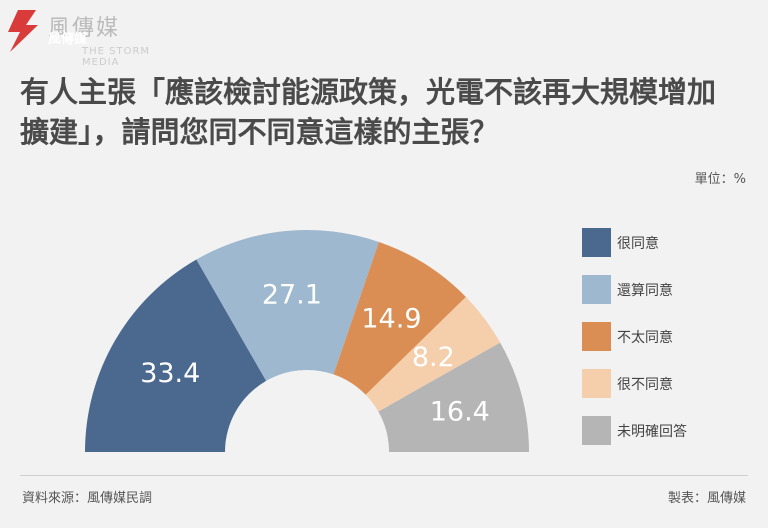 This screenshot has width=768, height=528. I want to click on slice-somewhat-disagree-value-label: 14.9, so click(391, 318).